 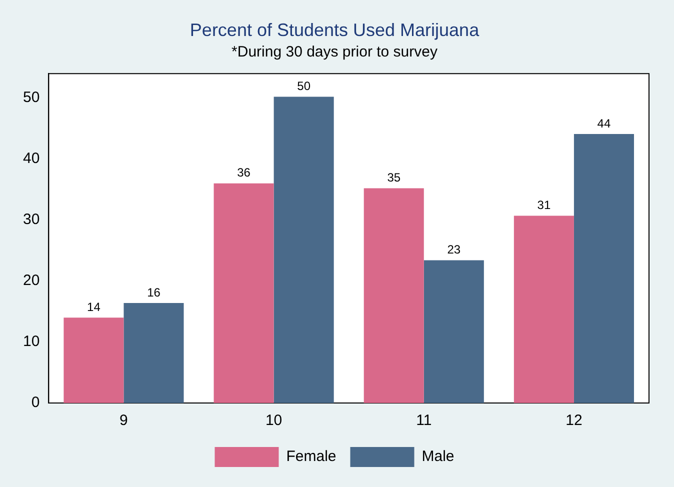 What do you see at coordinates (335, 52) in the screenshot?
I see `chart-subtitle: *During 30 days prior to survey` at bounding box center [335, 52].